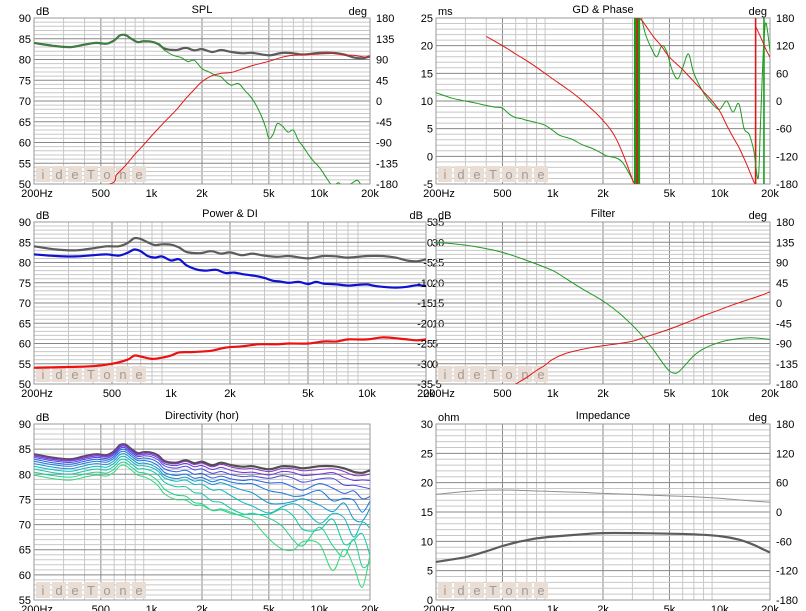 The height and width of the screenshot is (611, 806). Describe the element at coordinates (42, 418) in the screenshot. I see `y-axis-left-unit: dB` at that location.